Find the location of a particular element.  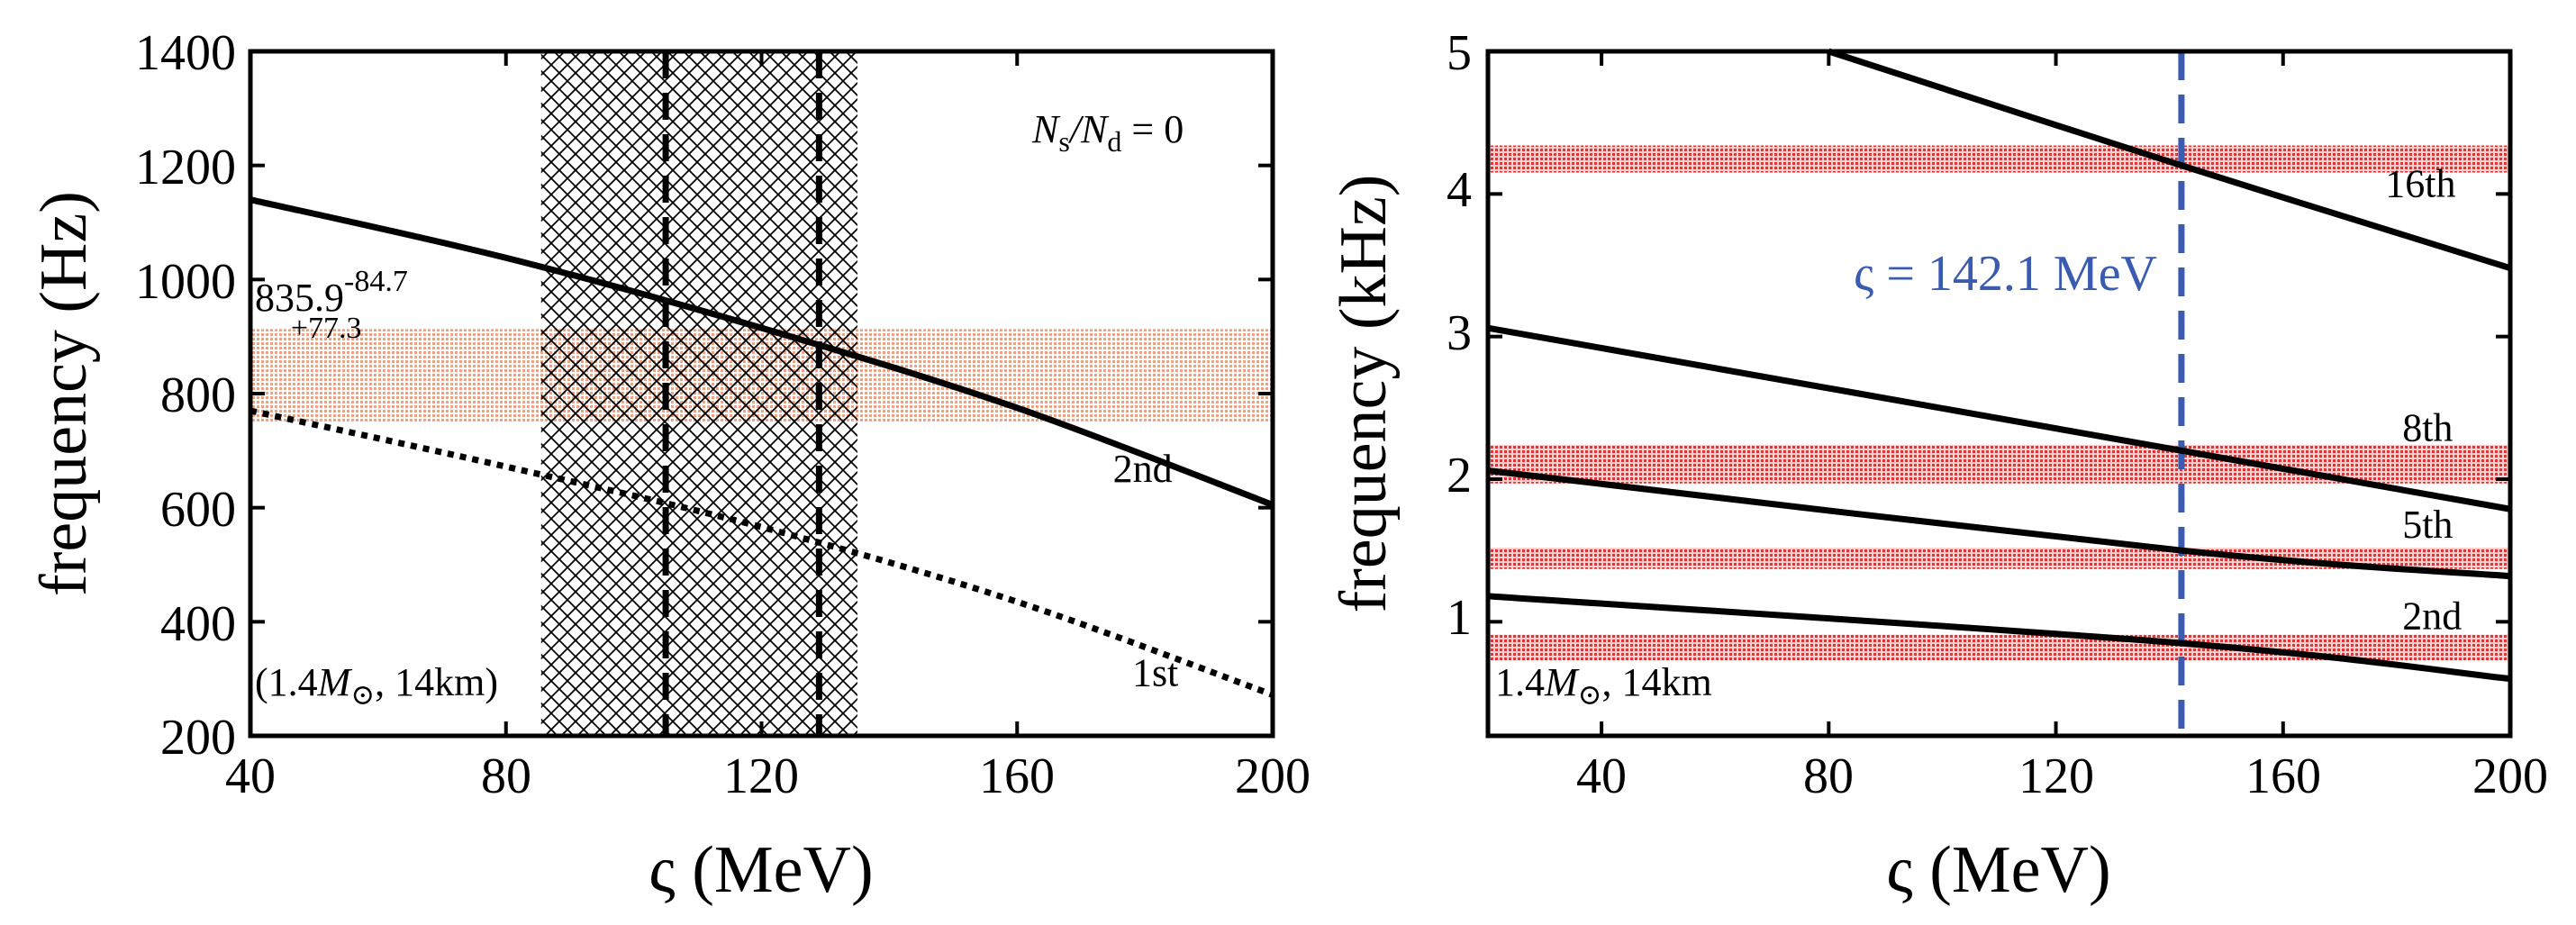

left-y-tick-label: 800 is located at coordinates (198, 395).